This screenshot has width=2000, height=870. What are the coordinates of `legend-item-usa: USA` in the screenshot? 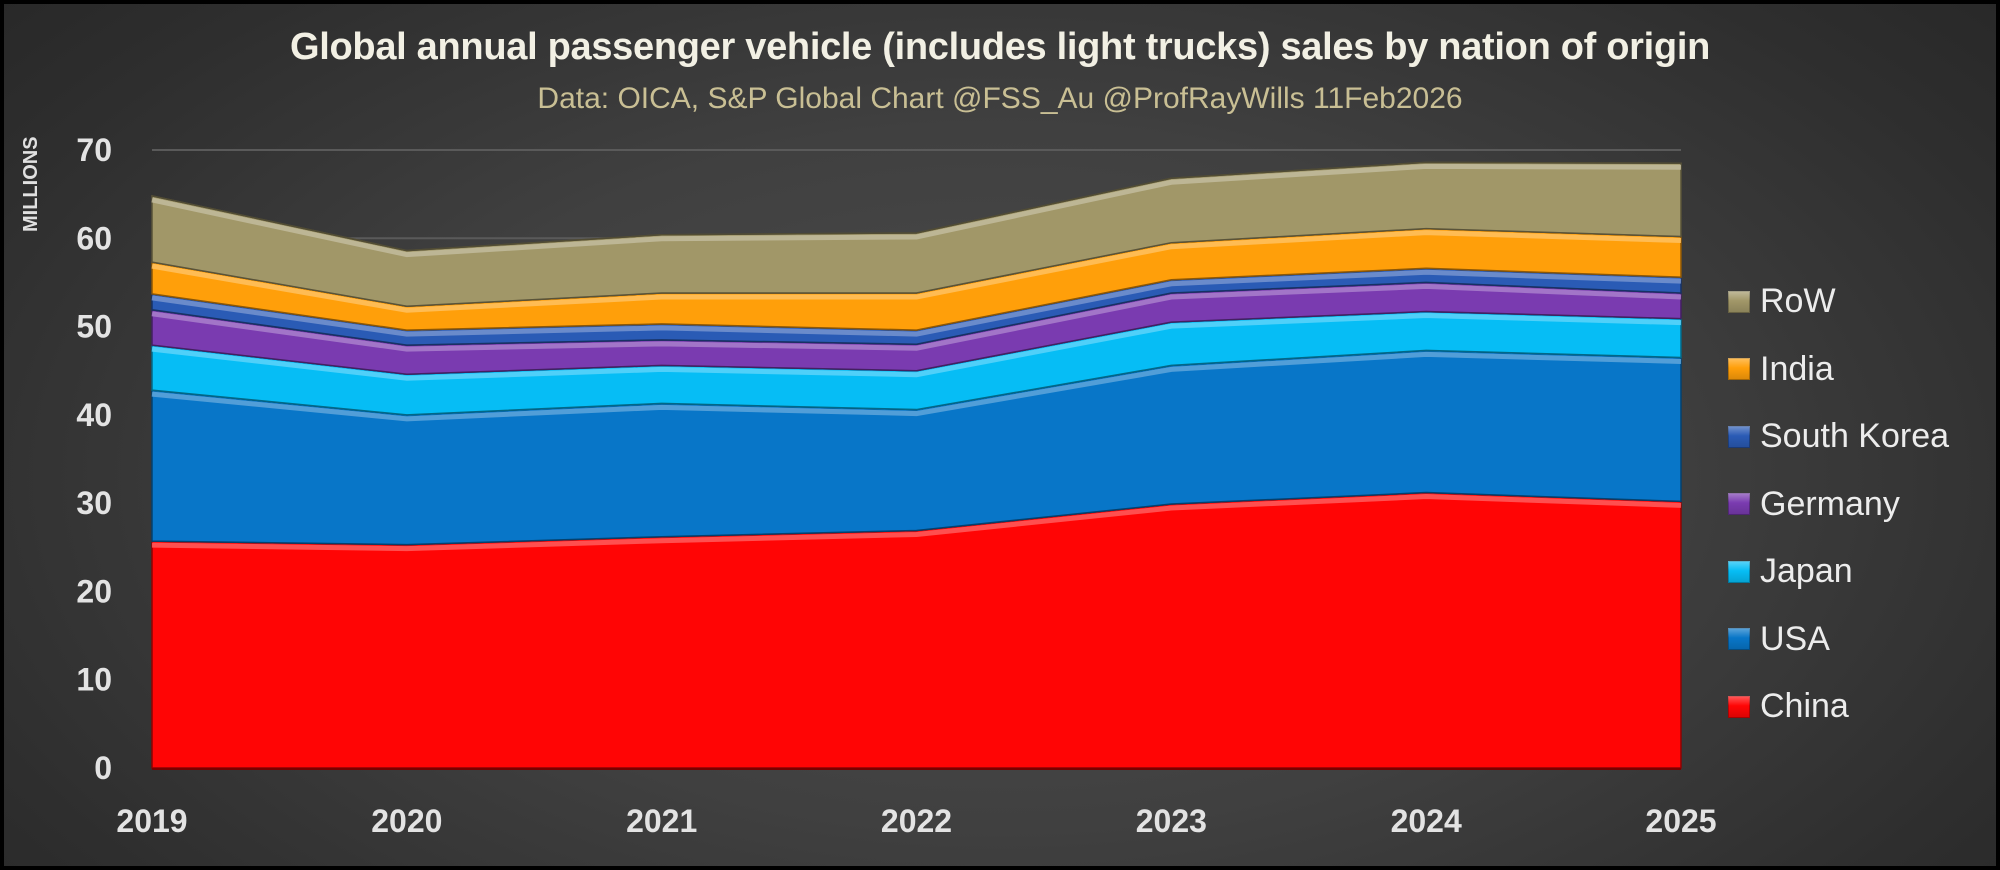 It's located at (1838, 640).